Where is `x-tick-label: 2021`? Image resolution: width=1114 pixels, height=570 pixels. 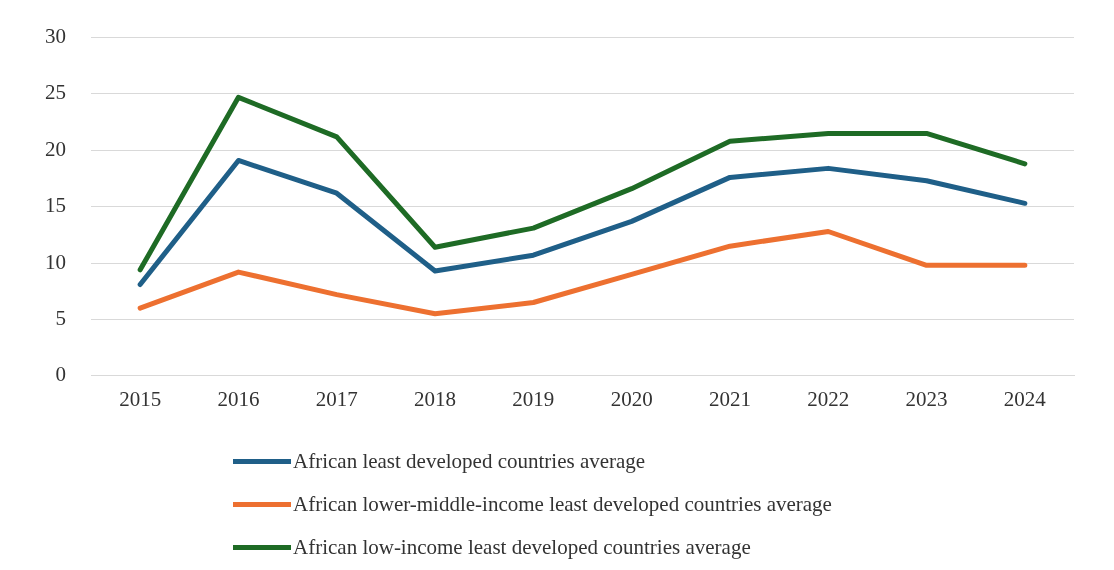
x-tick-label: 2021 is located at coordinates (729, 398).